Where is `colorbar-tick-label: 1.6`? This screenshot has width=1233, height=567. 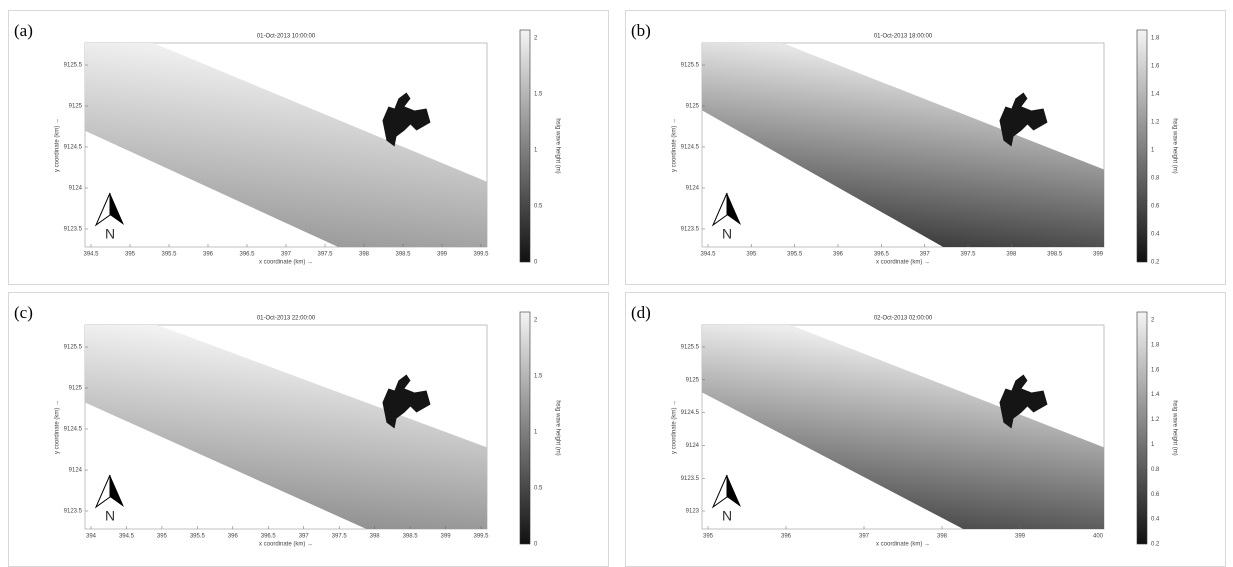 colorbar-tick-label: 1.6 is located at coordinates (1155, 370).